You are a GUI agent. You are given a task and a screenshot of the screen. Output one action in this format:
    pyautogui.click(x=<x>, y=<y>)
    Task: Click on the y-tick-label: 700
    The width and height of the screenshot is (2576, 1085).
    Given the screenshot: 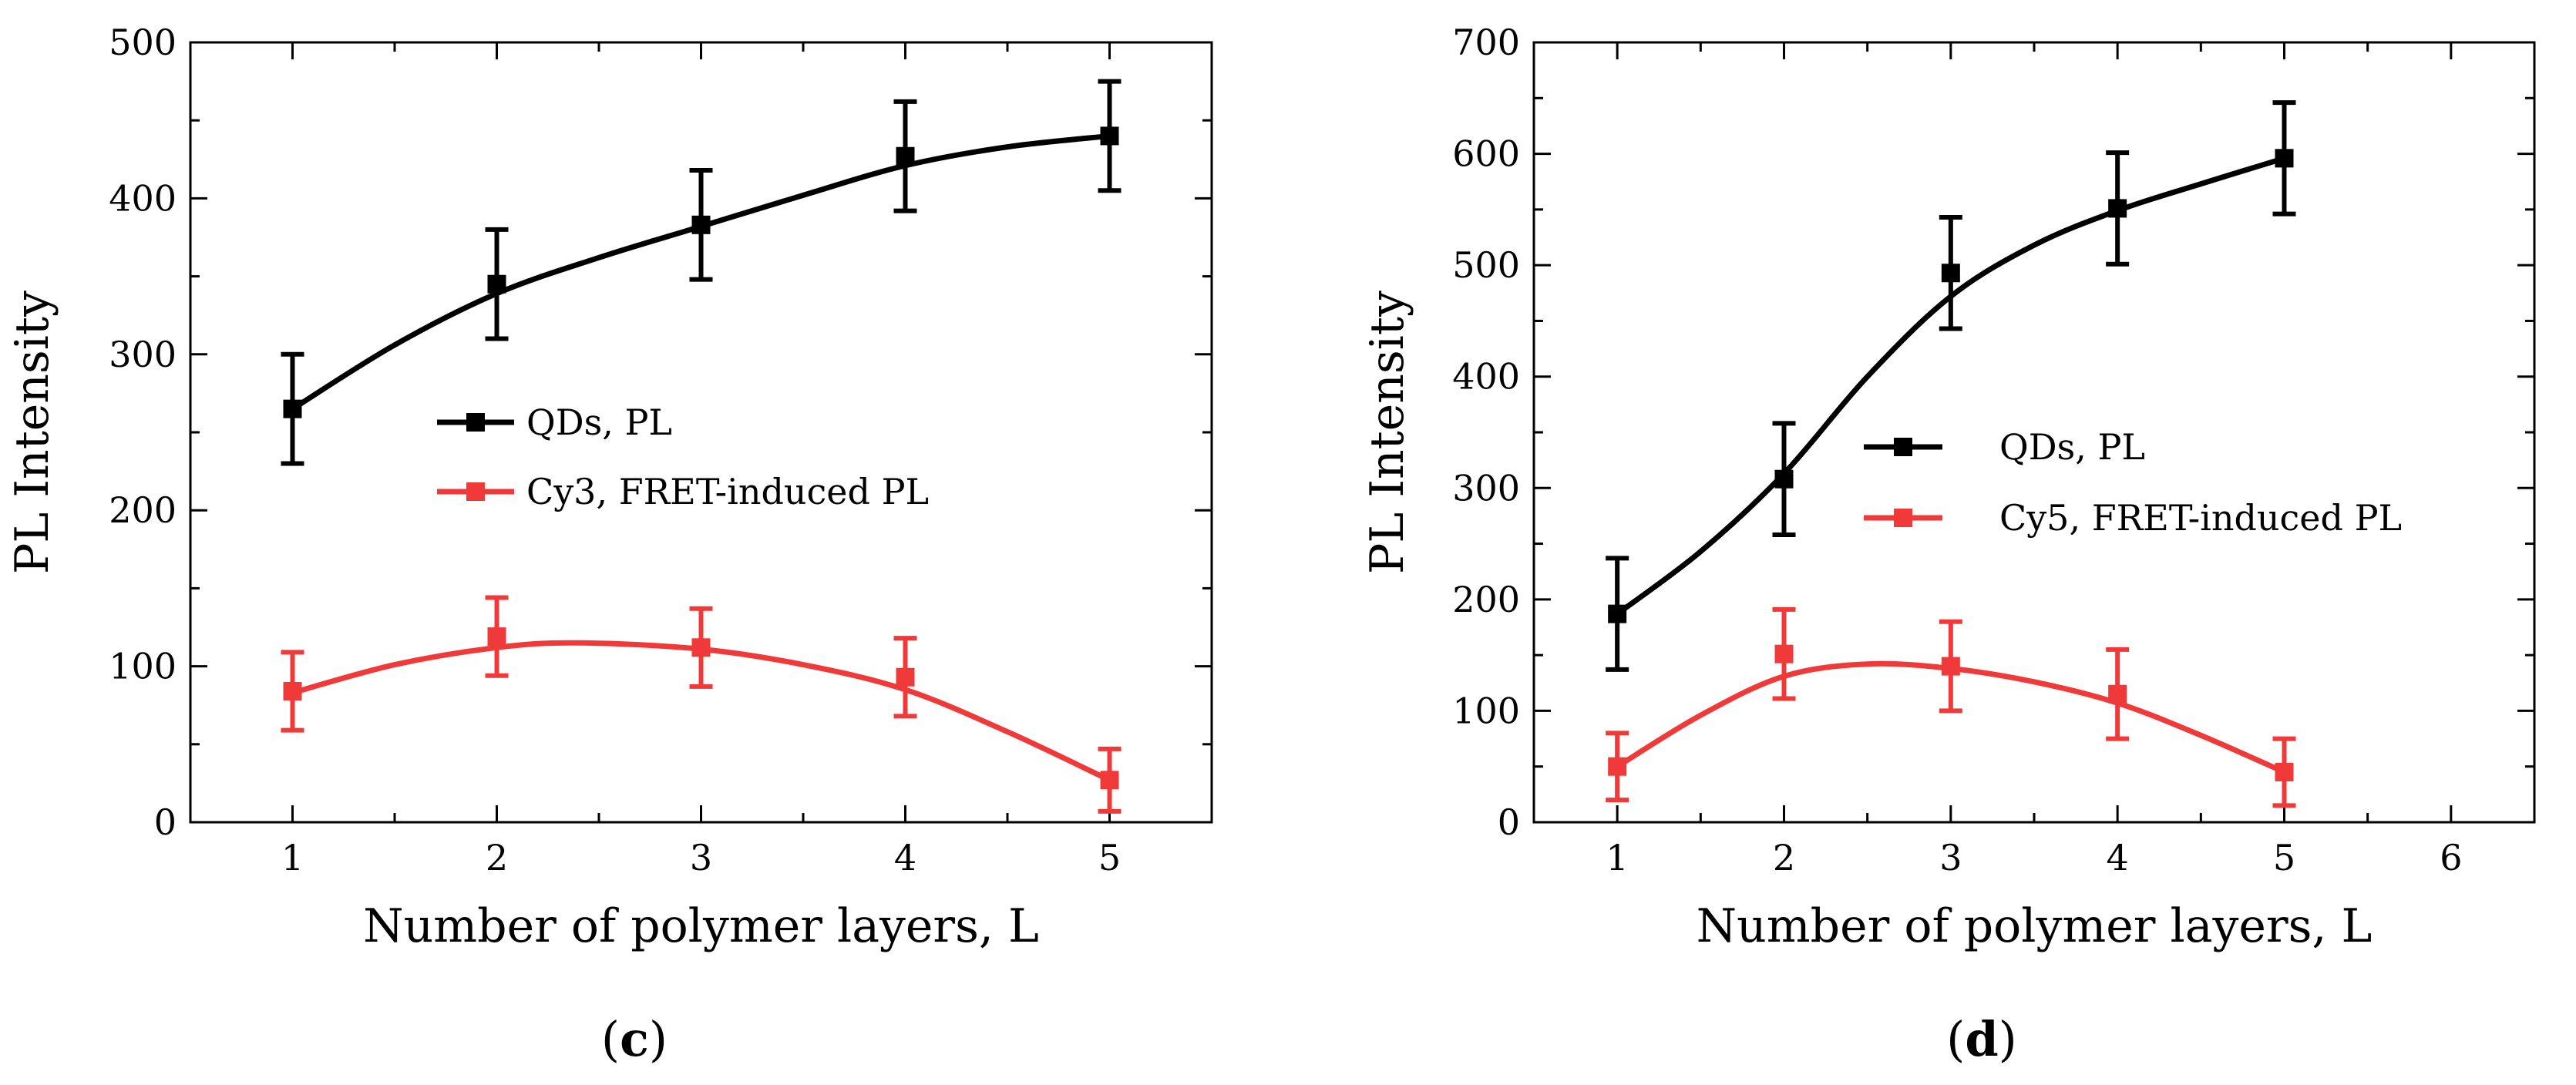 What is the action you would take?
    pyautogui.click(x=1486, y=43)
    